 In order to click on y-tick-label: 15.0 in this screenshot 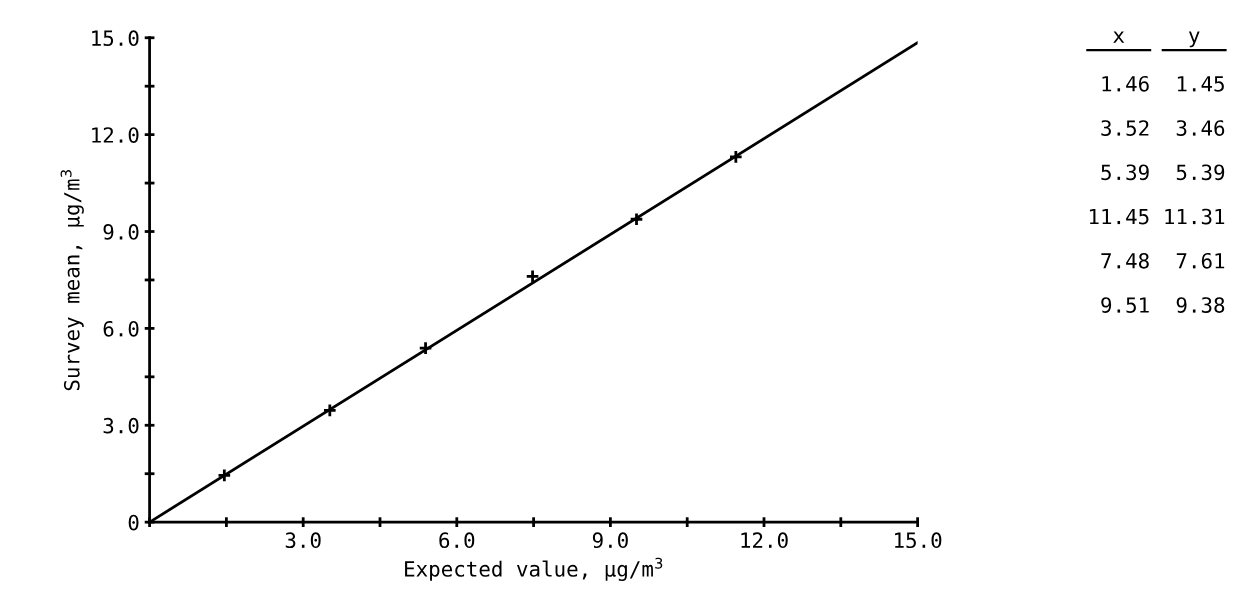, I will do `click(115, 38)`.